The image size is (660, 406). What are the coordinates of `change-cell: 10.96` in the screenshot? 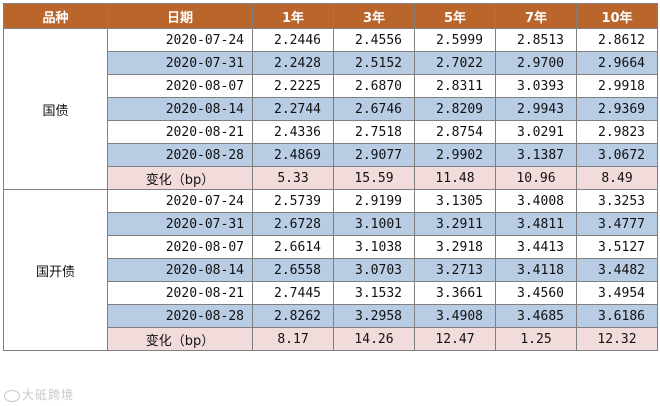 It's located at (536, 178).